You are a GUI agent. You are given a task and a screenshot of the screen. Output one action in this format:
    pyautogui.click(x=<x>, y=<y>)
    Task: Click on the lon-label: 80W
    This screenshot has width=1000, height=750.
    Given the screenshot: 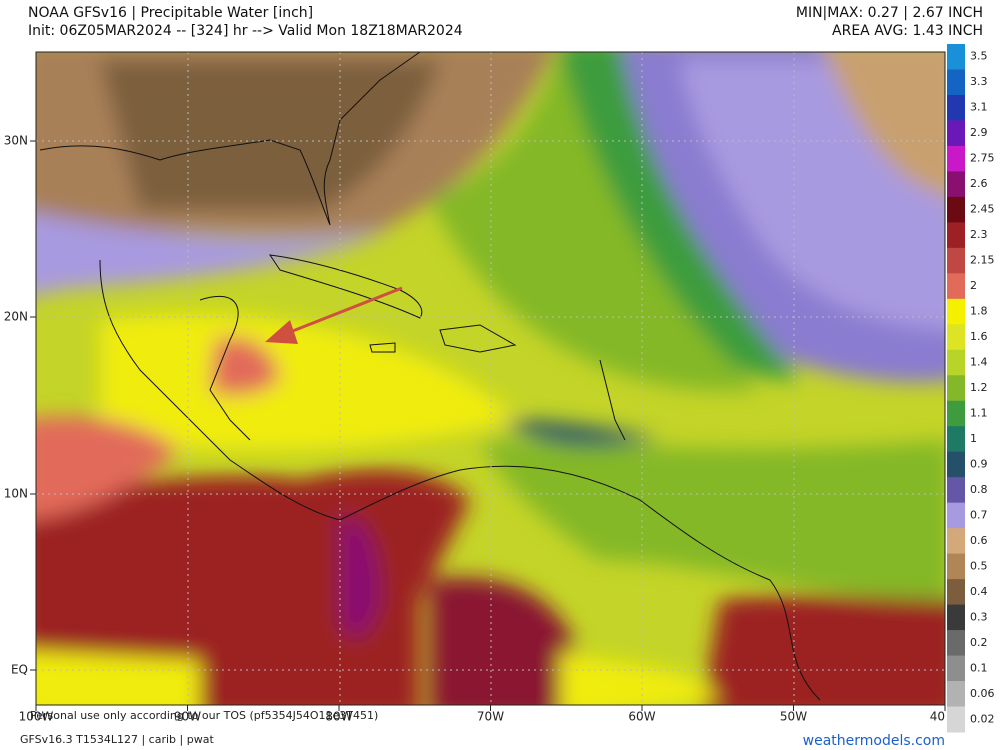 What is the action you would take?
    pyautogui.click(x=338, y=717)
    